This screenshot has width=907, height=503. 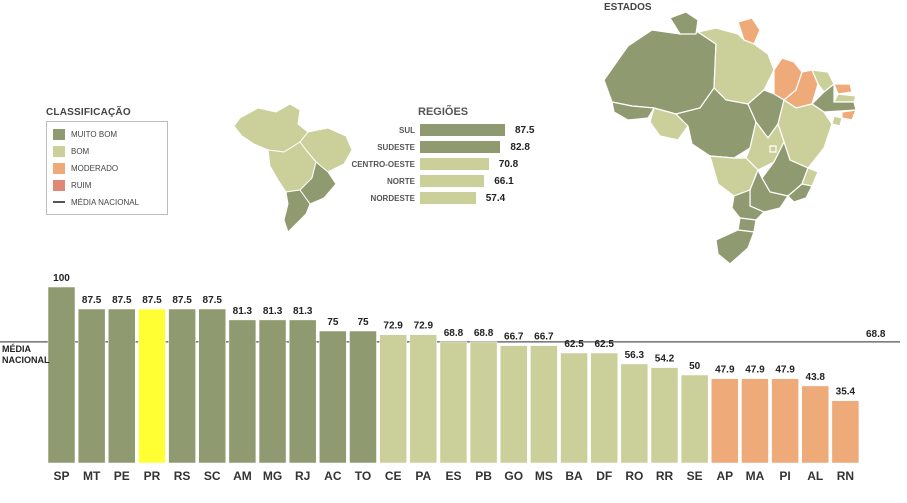 What do you see at coordinates (61, 476) in the screenshot?
I see `category-label: SP` at bounding box center [61, 476].